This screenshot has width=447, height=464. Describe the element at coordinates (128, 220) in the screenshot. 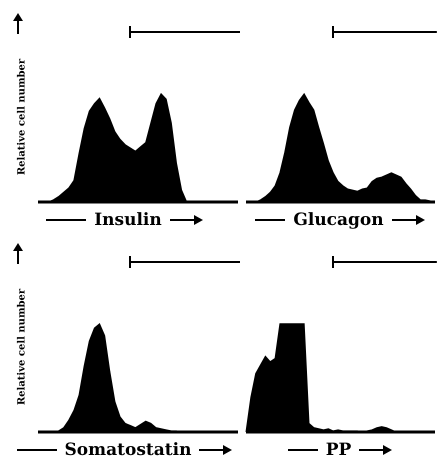

I see `x-axis-title: Insulin` at that location.